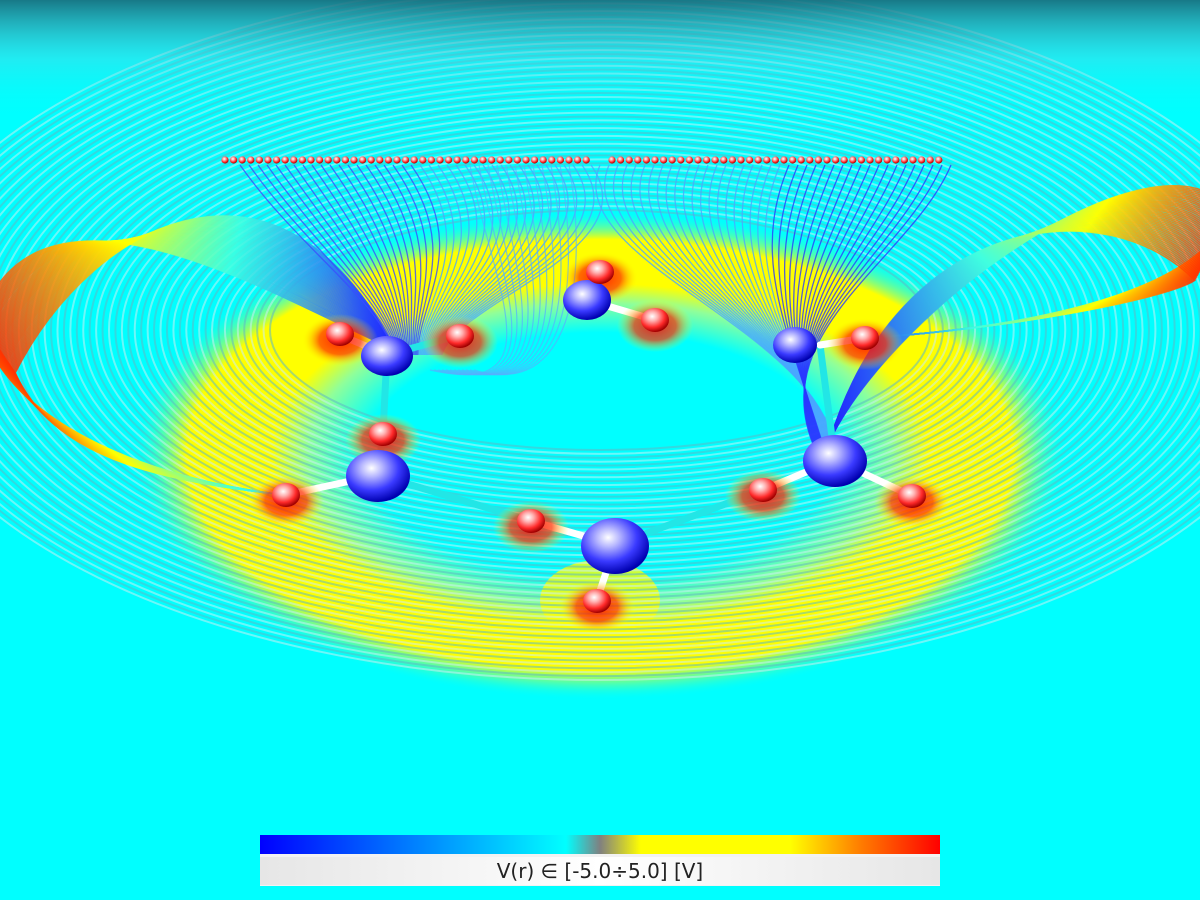  I want to click on colorbar: V(r) ∈ [-5.0÷5.0] [V], so click(600, 860).